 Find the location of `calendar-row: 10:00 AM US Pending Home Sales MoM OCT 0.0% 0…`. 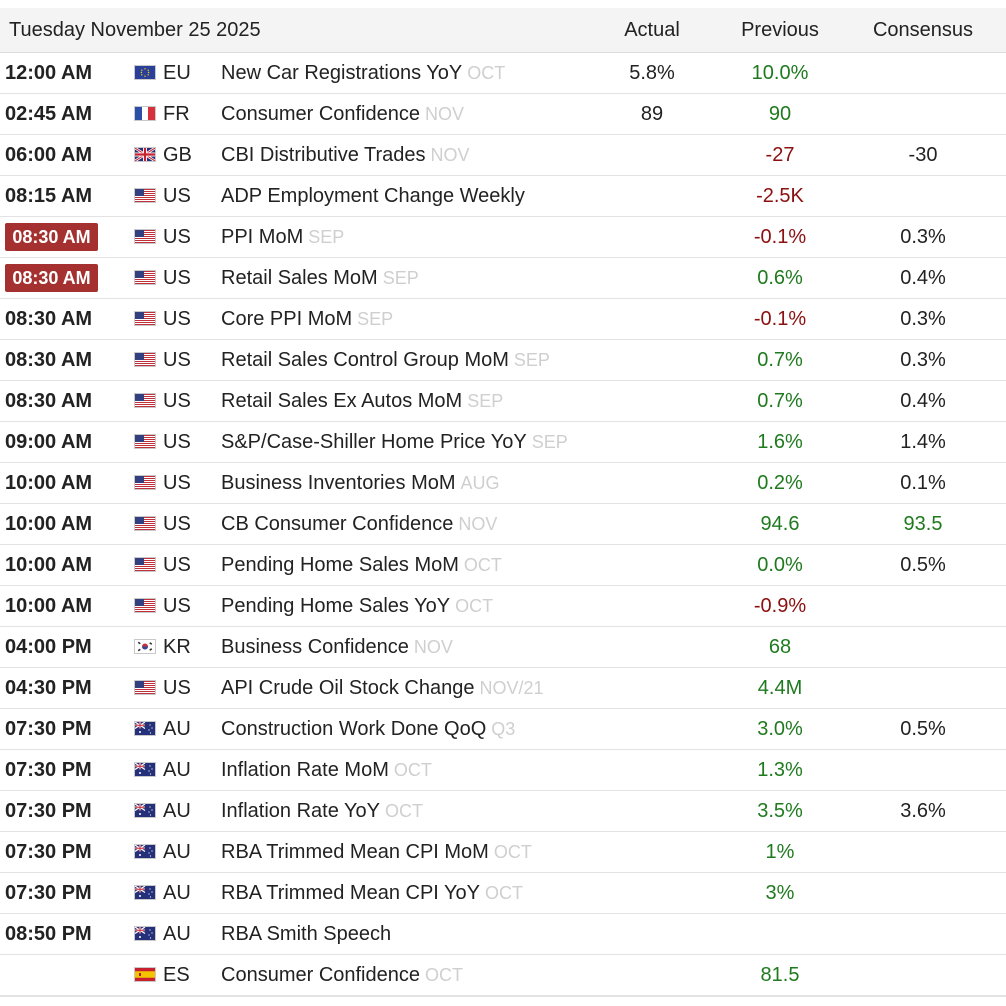

calendar-row: 10:00 AM US Pending Home Sales MoM OCT 0.0% 0… is located at coordinates (503, 565).